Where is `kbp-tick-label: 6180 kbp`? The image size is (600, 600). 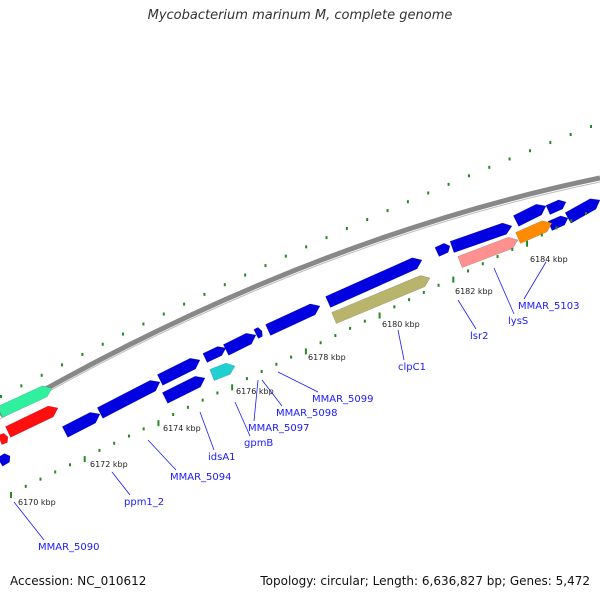 kbp-tick-label: 6180 kbp is located at coordinates (401, 324).